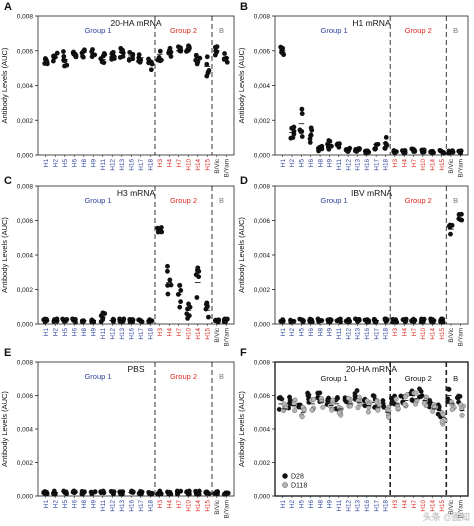  I want to click on panel-letter: A, so click(8, 7).